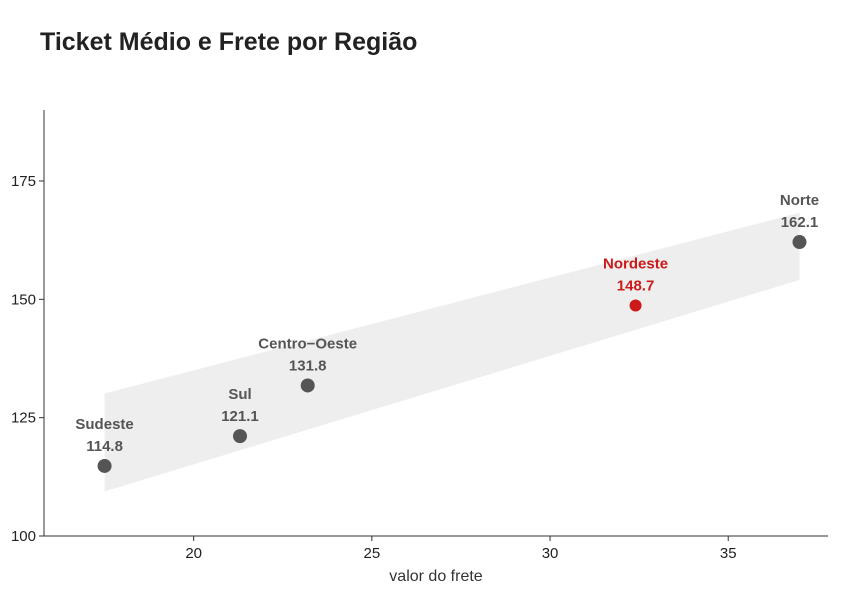  What do you see at coordinates (239, 394) in the screenshot?
I see `data-label-region: Sul` at bounding box center [239, 394].